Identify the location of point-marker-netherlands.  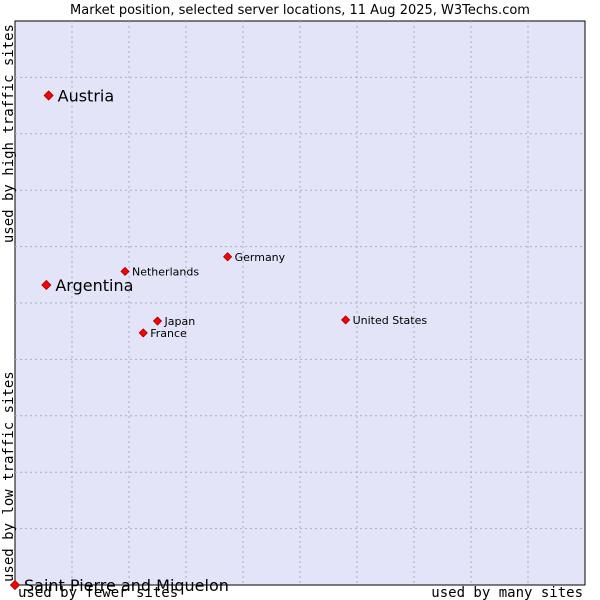
(125, 271).